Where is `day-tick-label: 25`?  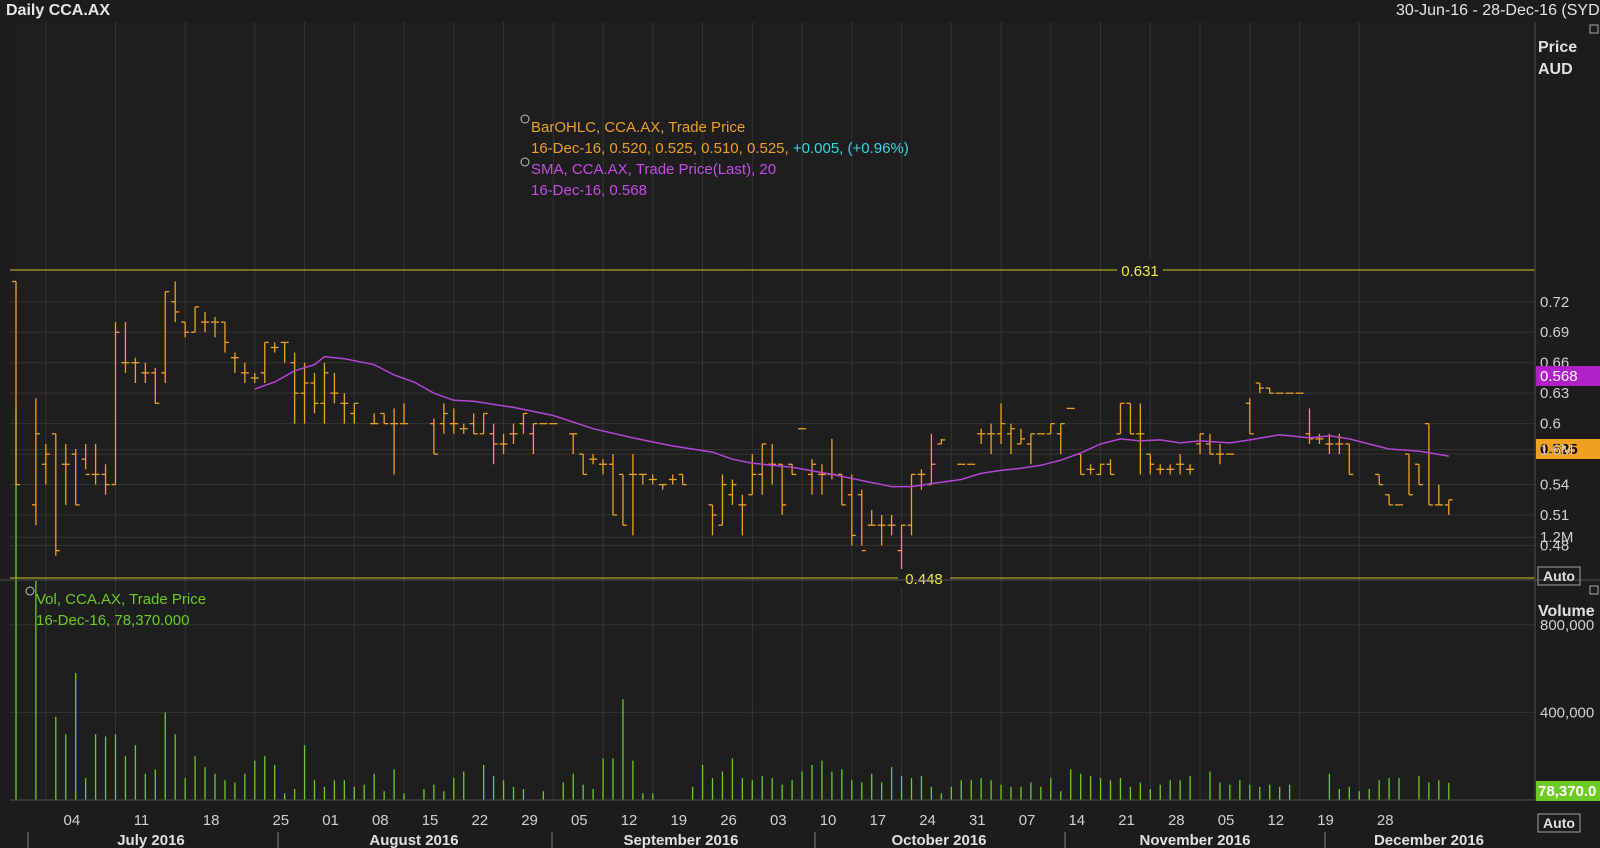
day-tick-label: 25 is located at coordinates (280, 820).